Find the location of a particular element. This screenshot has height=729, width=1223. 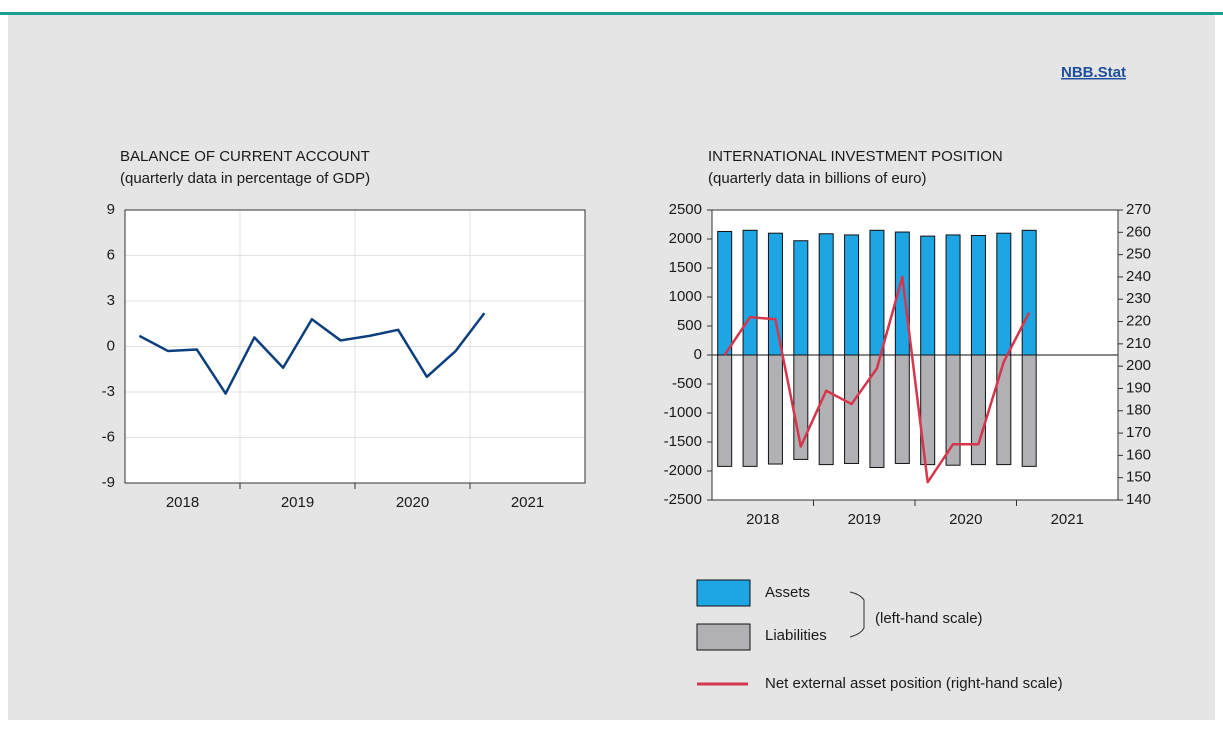

y2-tick-label: 160 is located at coordinates (1138, 454).